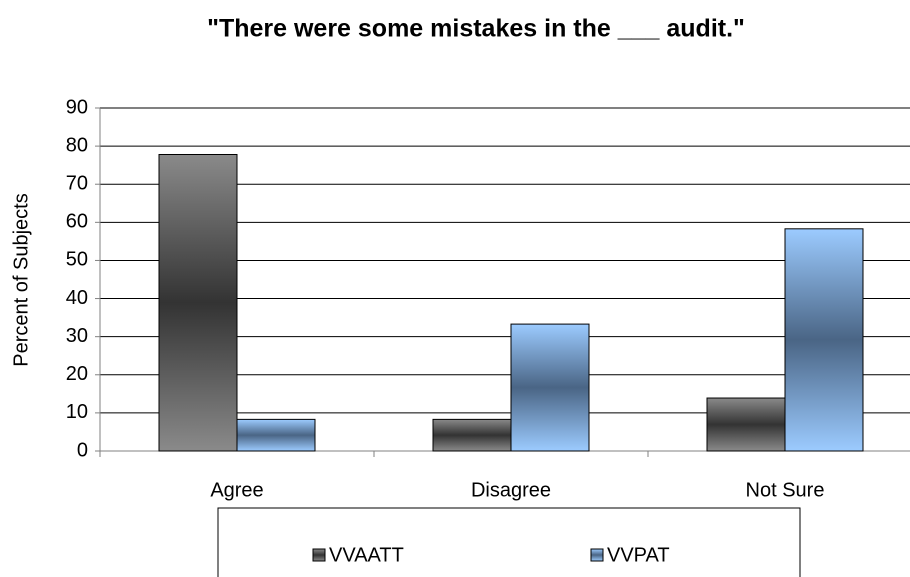 Image resolution: width=910 pixels, height=577 pixels. I want to click on y-tick-label: 60, so click(77, 222).